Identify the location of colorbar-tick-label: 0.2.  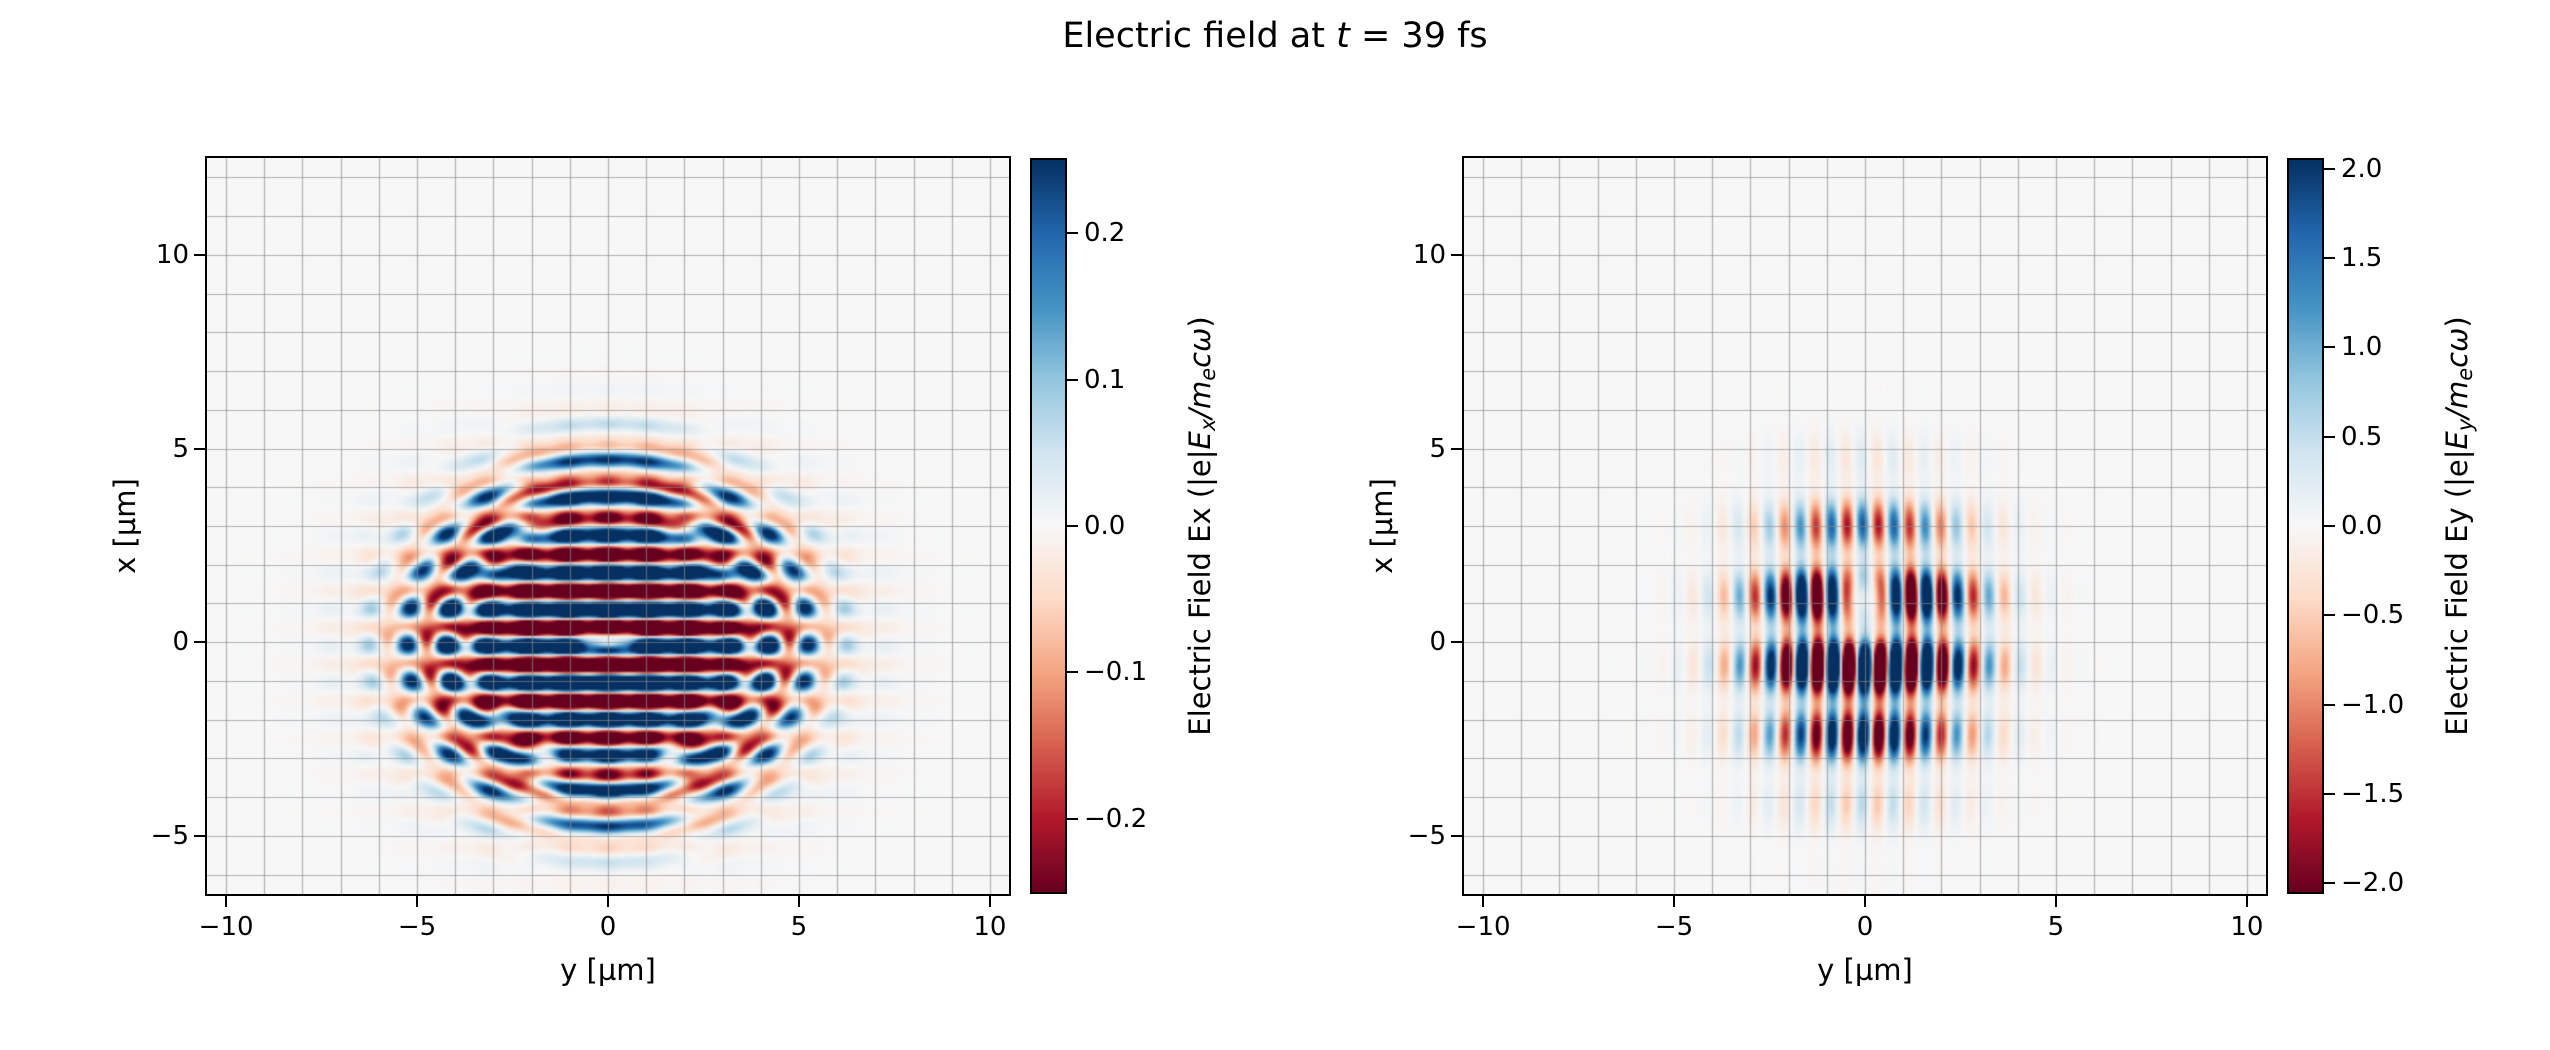
(1105, 233).